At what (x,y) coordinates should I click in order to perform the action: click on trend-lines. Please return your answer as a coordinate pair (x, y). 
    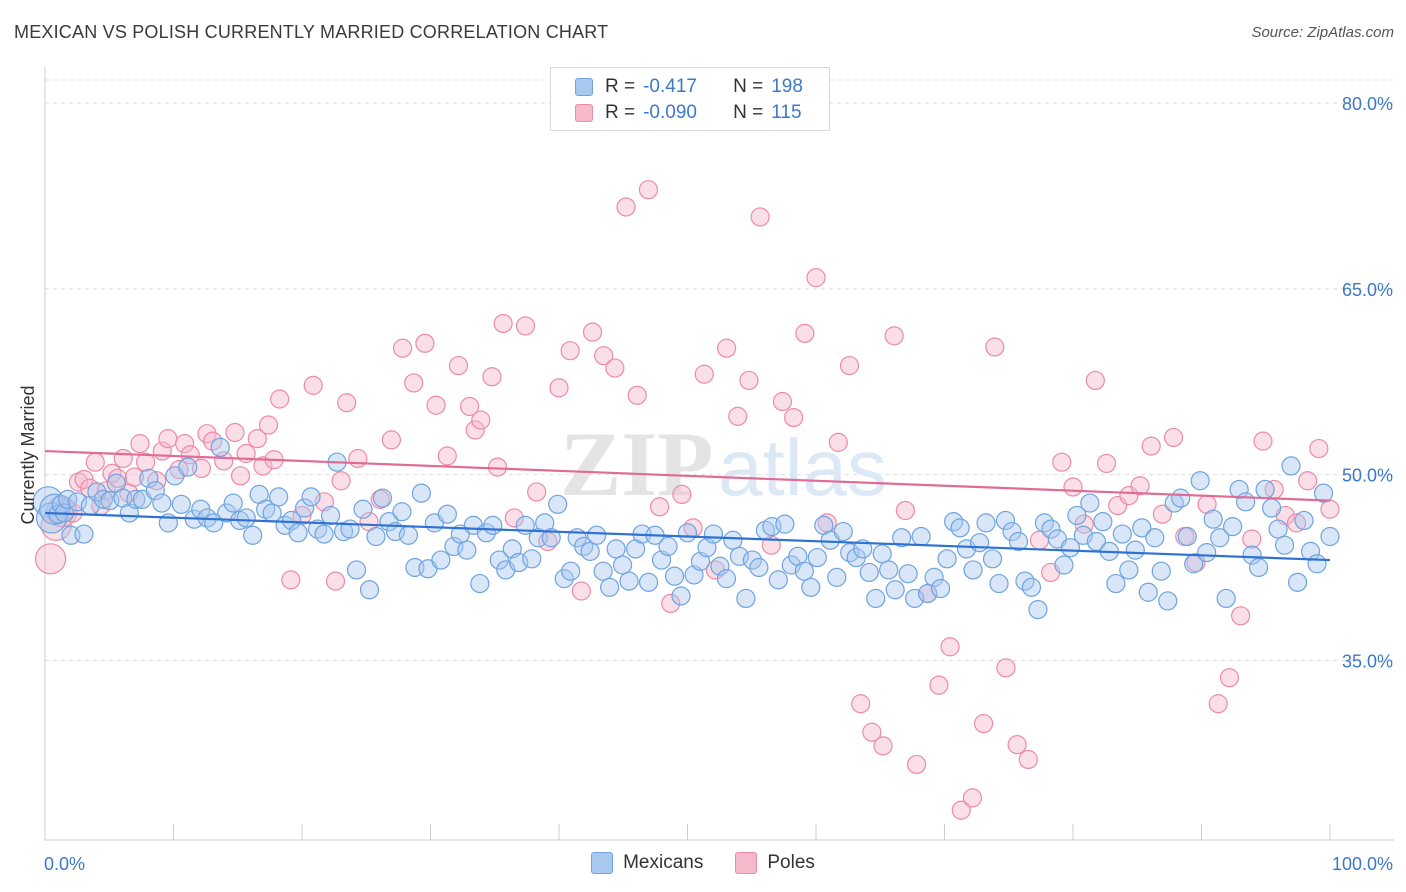
    Looking at the image, I should click on (687, 505).